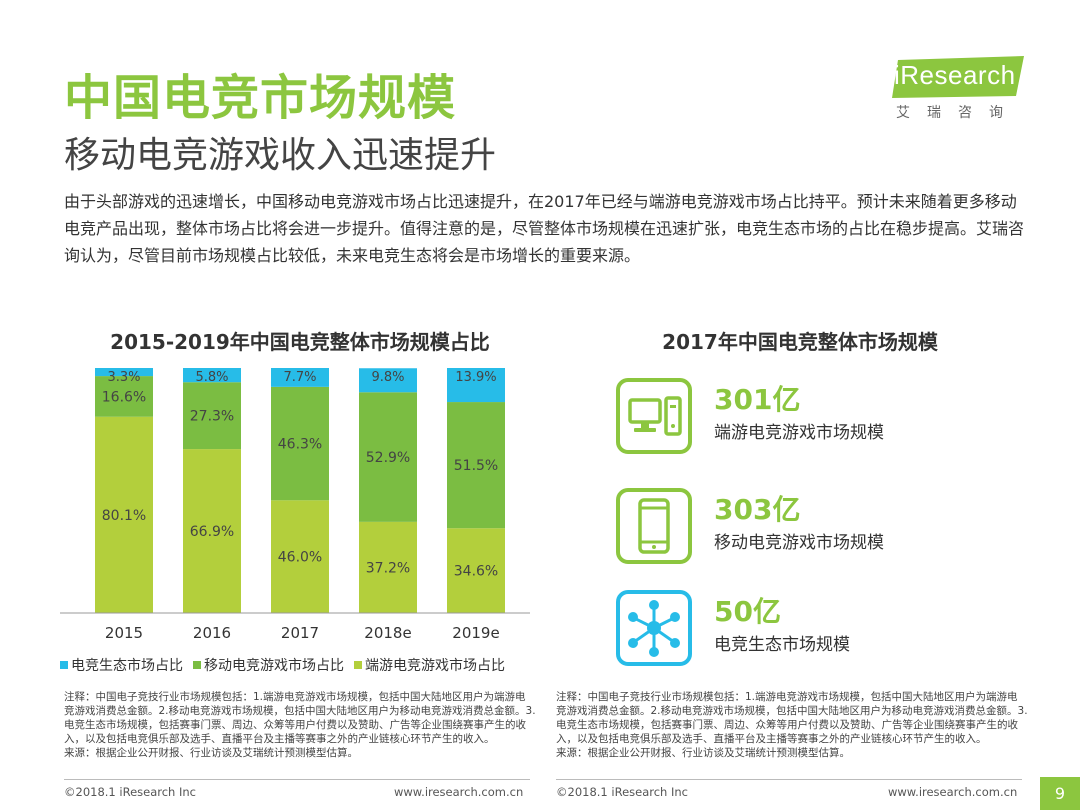 Image resolution: width=1080 pixels, height=810 pixels. I want to click on legend-swatch-mobile, so click(197, 665).